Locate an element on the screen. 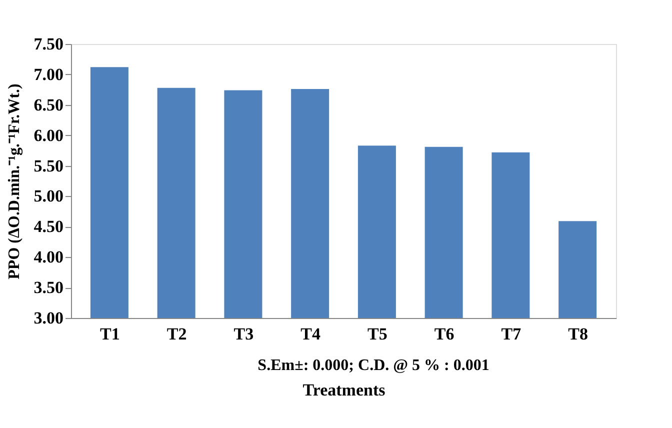 The height and width of the screenshot is (428, 672). x-tick-label: T1 is located at coordinates (110, 334).